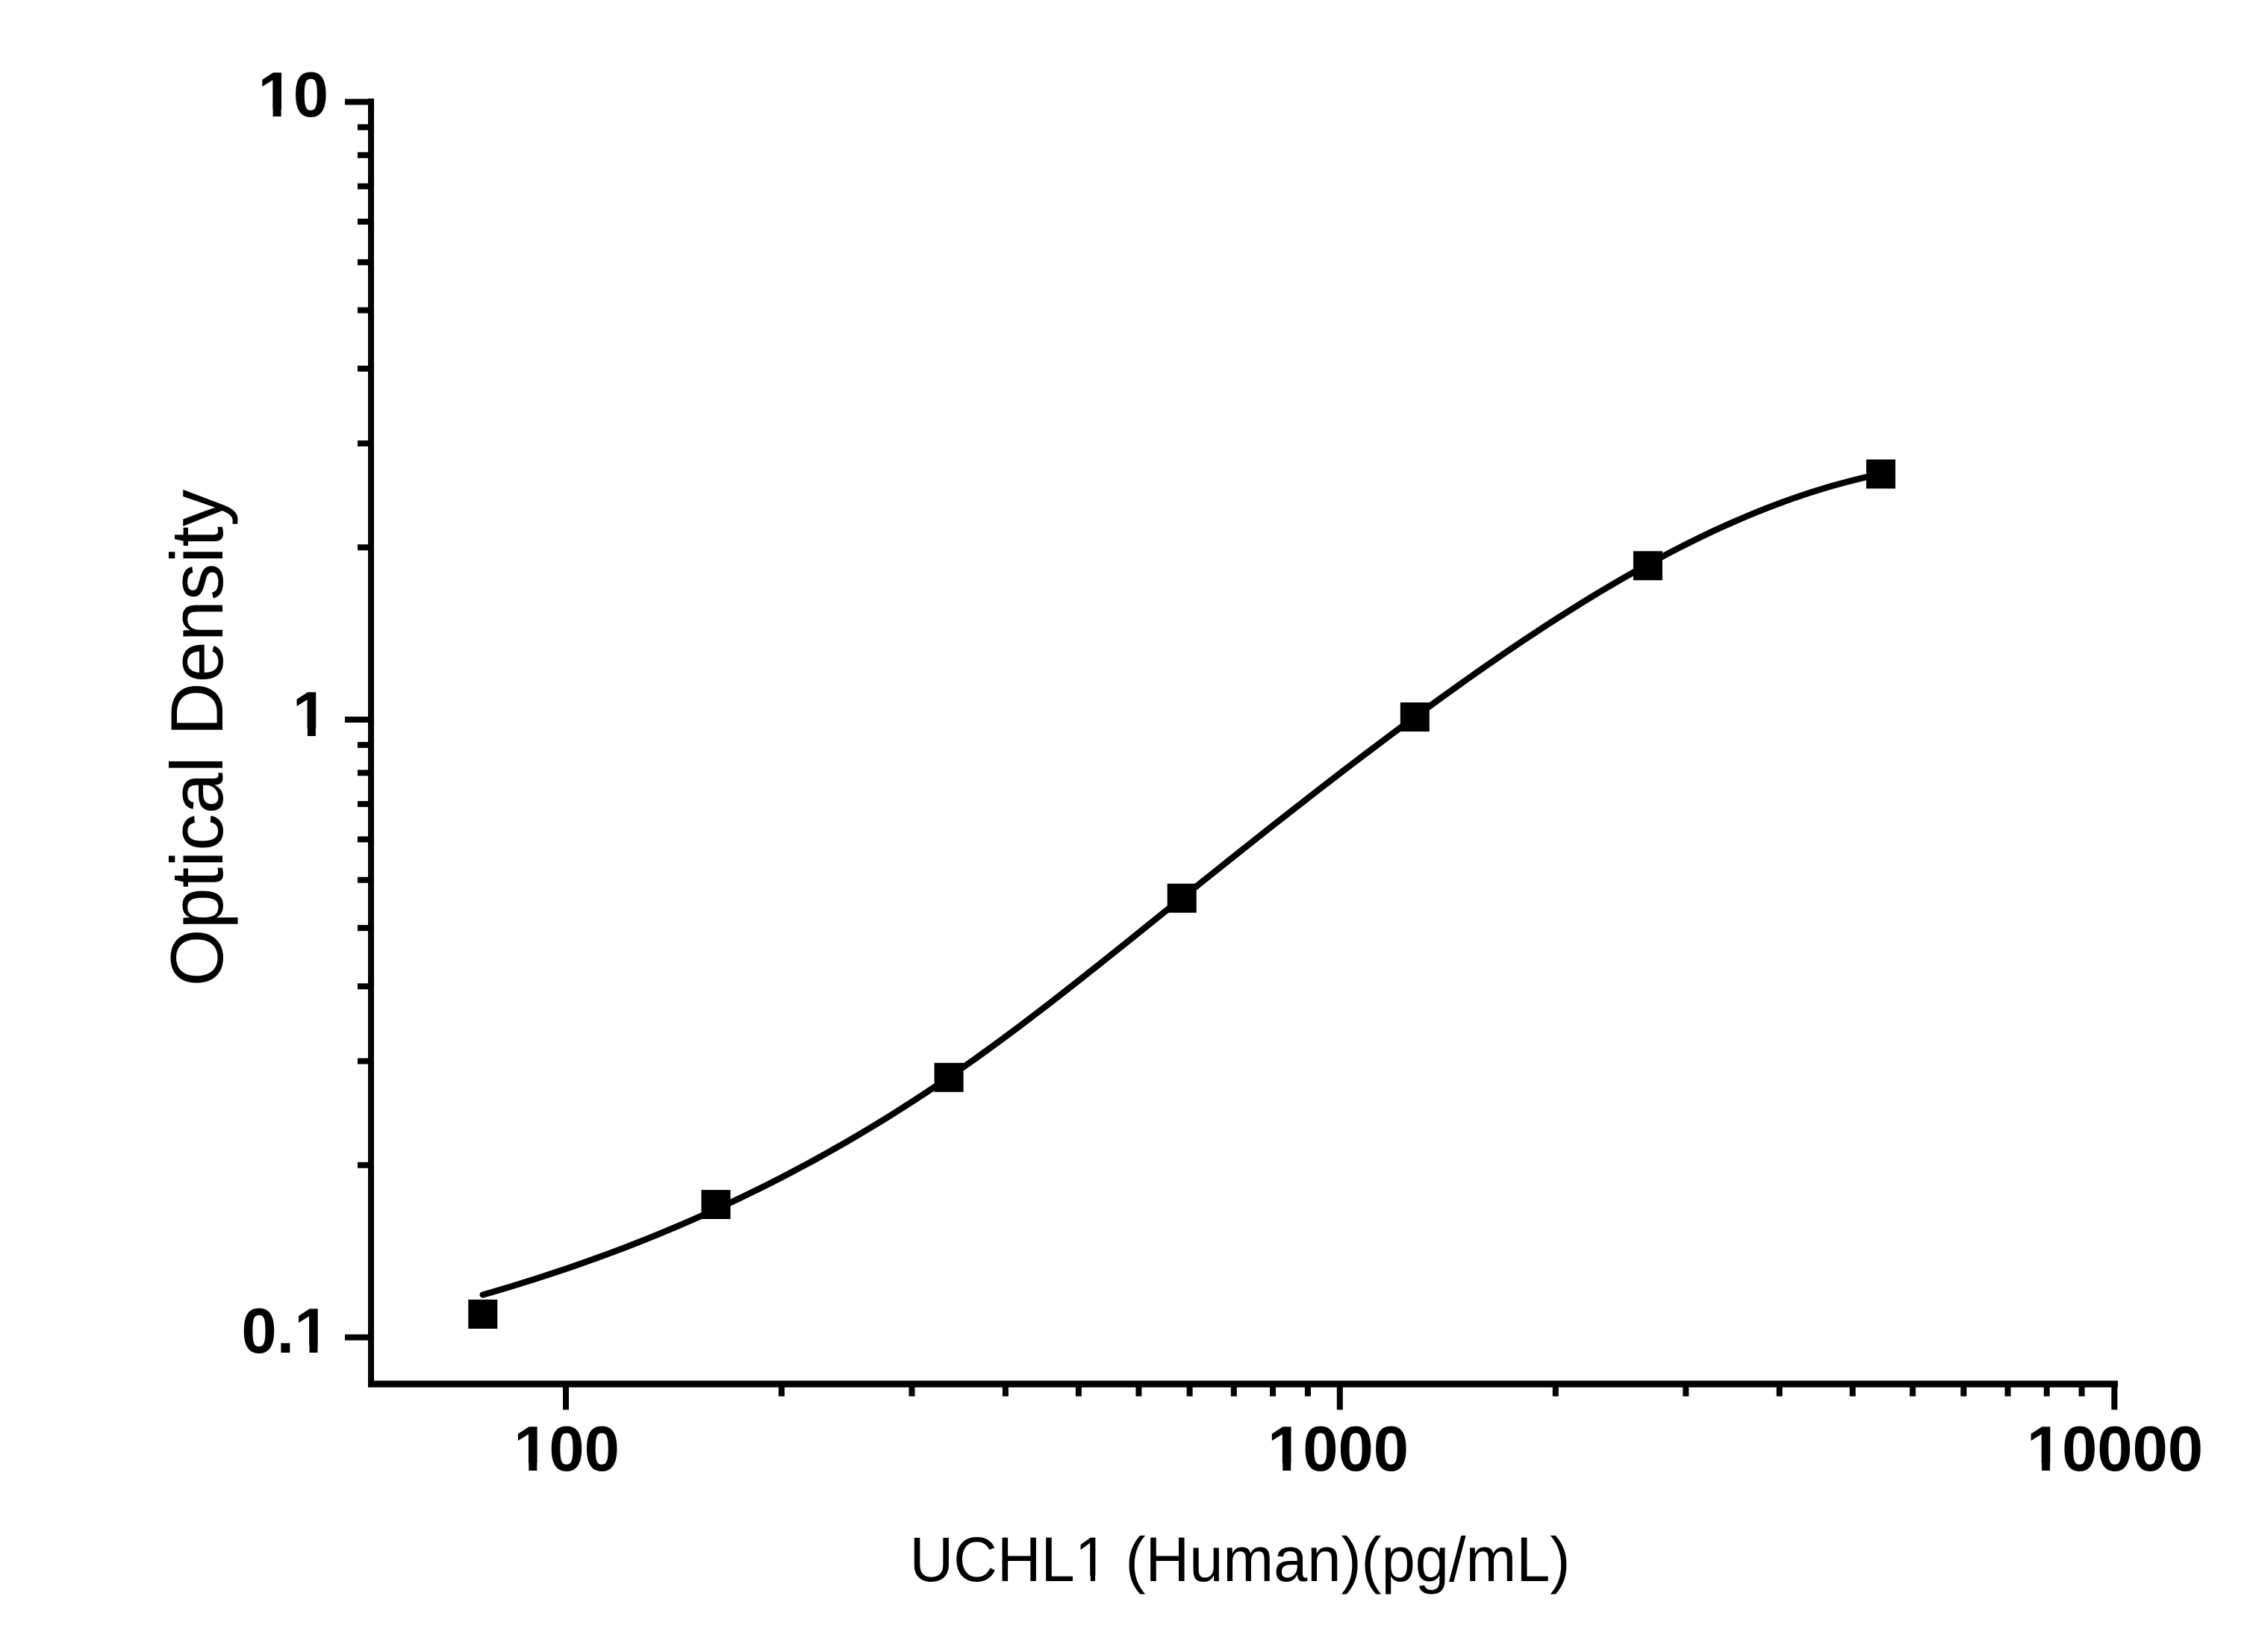 The height and width of the screenshot is (1652, 2244). What do you see at coordinates (196, 737) in the screenshot?
I see `svg-text: Optical Density` at bounding box center [196, 737].